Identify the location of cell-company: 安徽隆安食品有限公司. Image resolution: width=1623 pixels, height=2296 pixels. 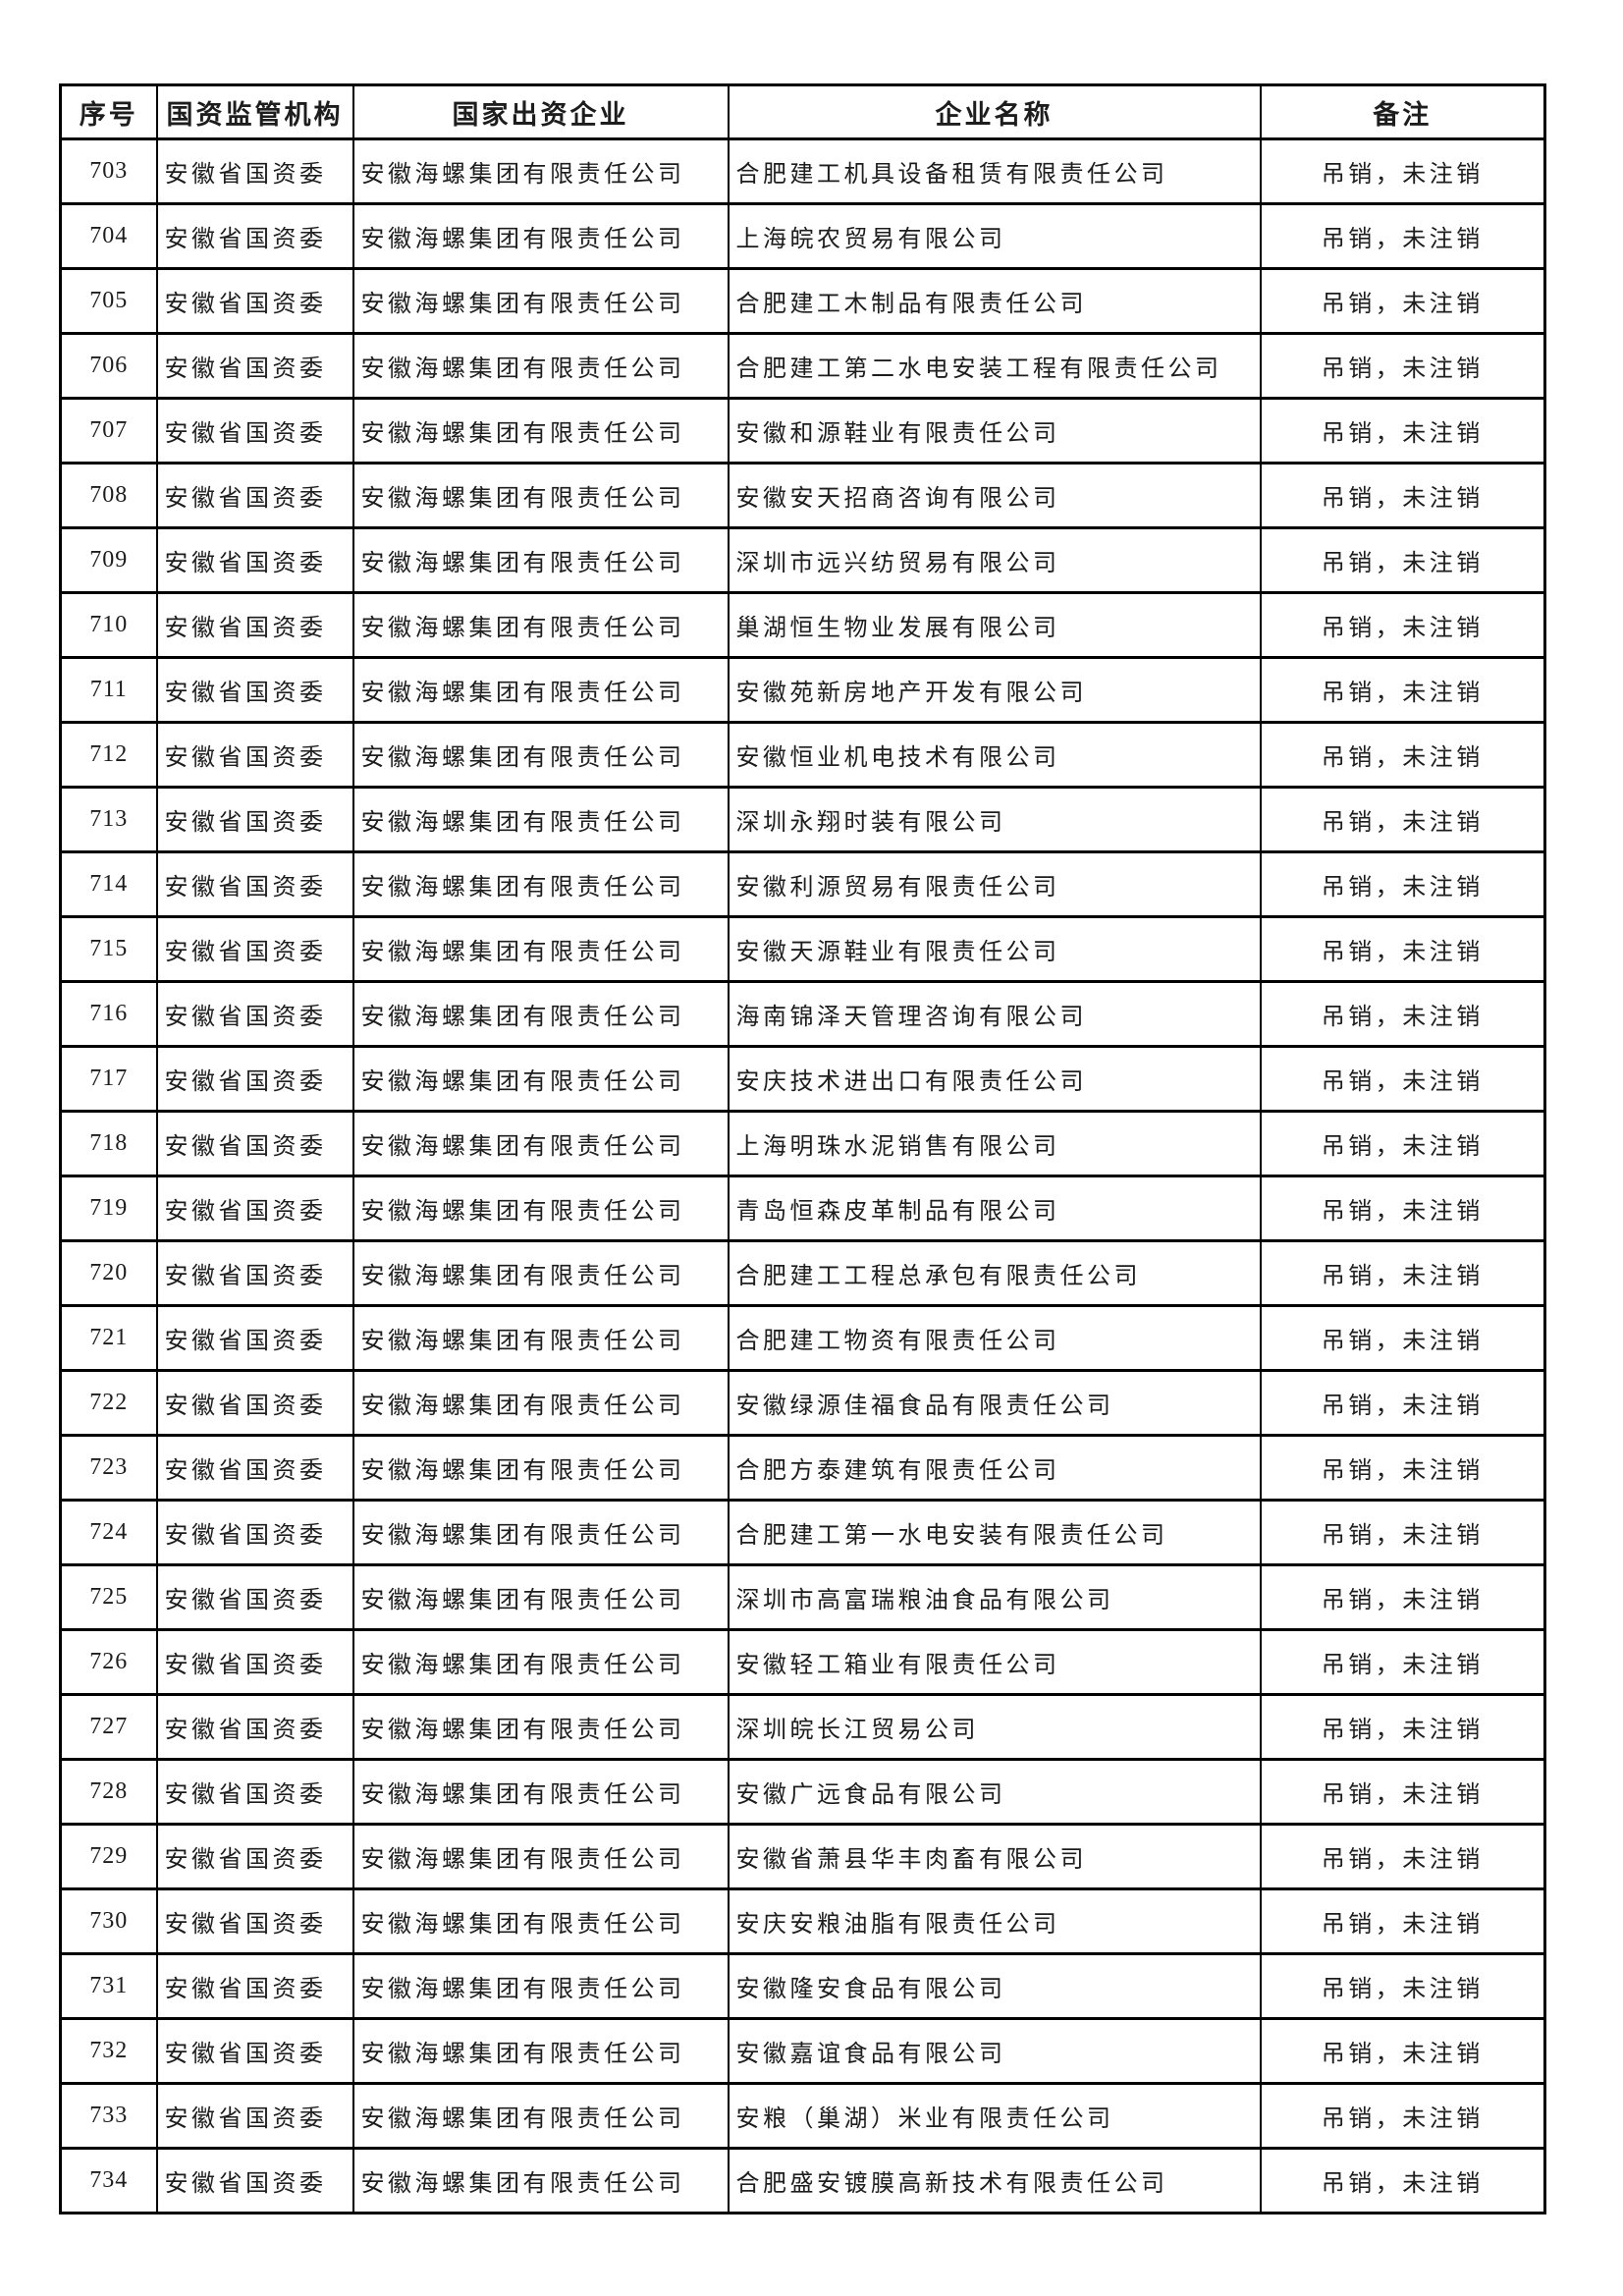
(994, 1986).